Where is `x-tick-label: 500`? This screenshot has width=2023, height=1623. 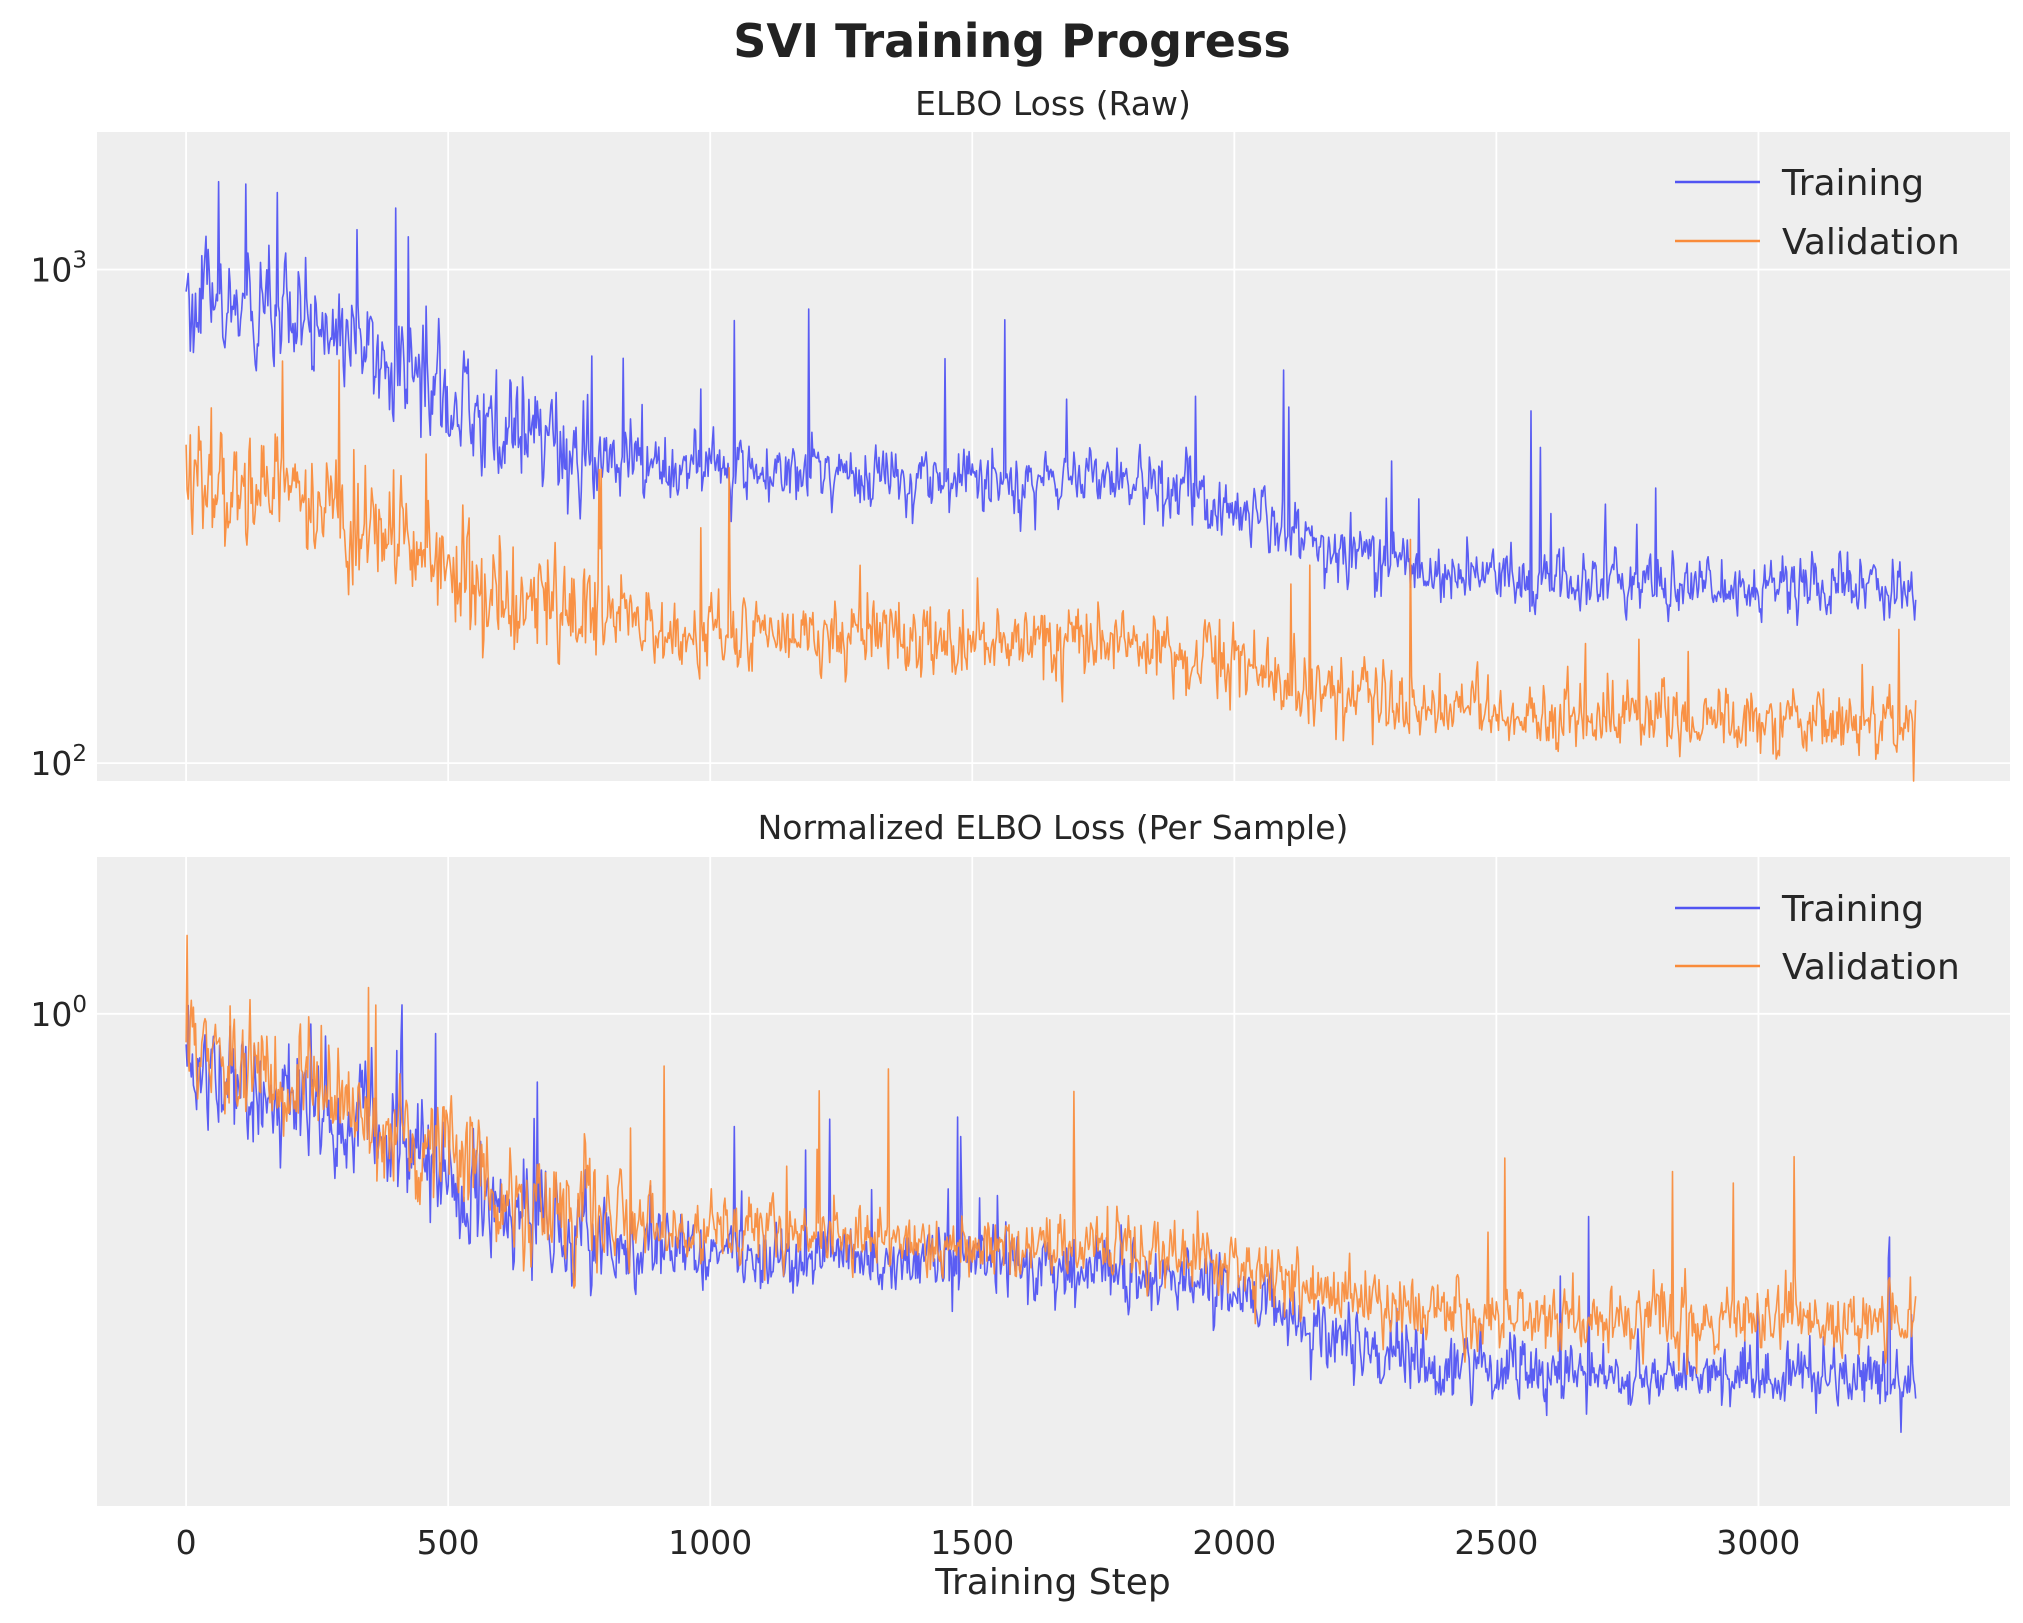 x-tick-label: 500 is located at coordinates (448, 1542).